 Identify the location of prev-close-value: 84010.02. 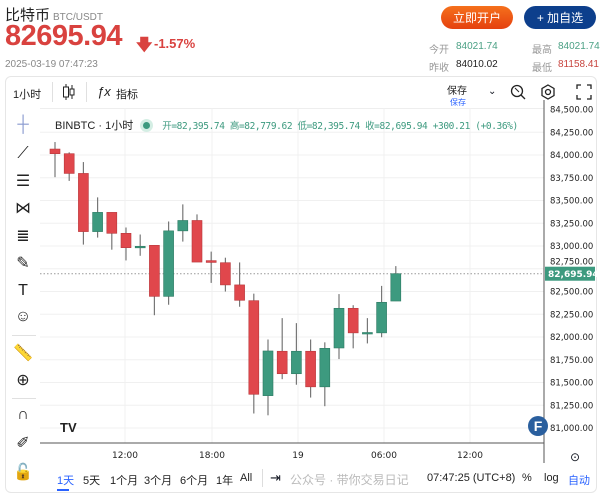
(477, 64).